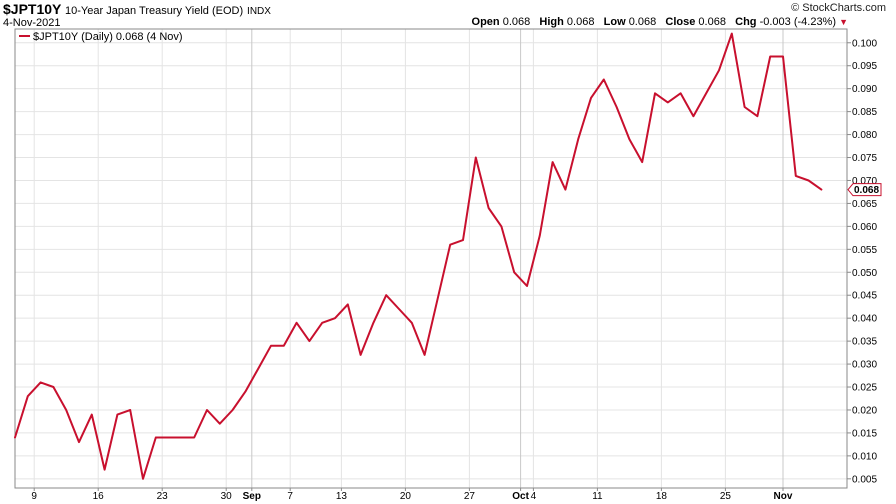 The width and height of the screenshot is (896, 504). Describe the element at coordinates (662, 496) in the screenshot. I see `x-tick-label: 18` at that location.